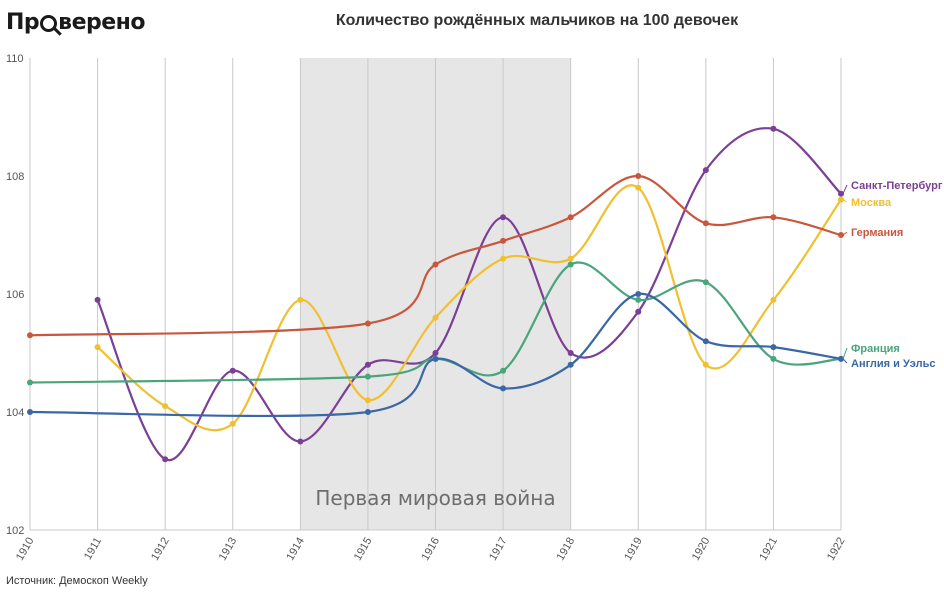 The image size is (944, 598). Describe the element at coordinates (15, 59) in the screenshot. I see `y-tick-label: 110` at that location.